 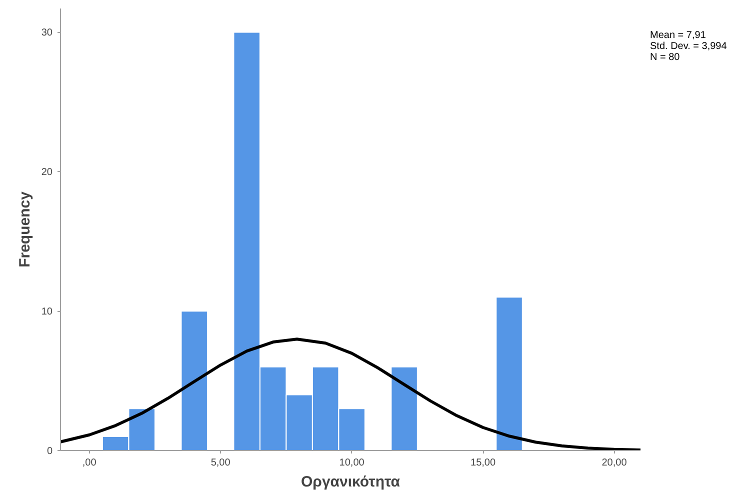 What do you see at coordinates (688, 46) in the screenshot?
I see `text: Std. Dev. = 3,994` at bounding box center [688, 46].